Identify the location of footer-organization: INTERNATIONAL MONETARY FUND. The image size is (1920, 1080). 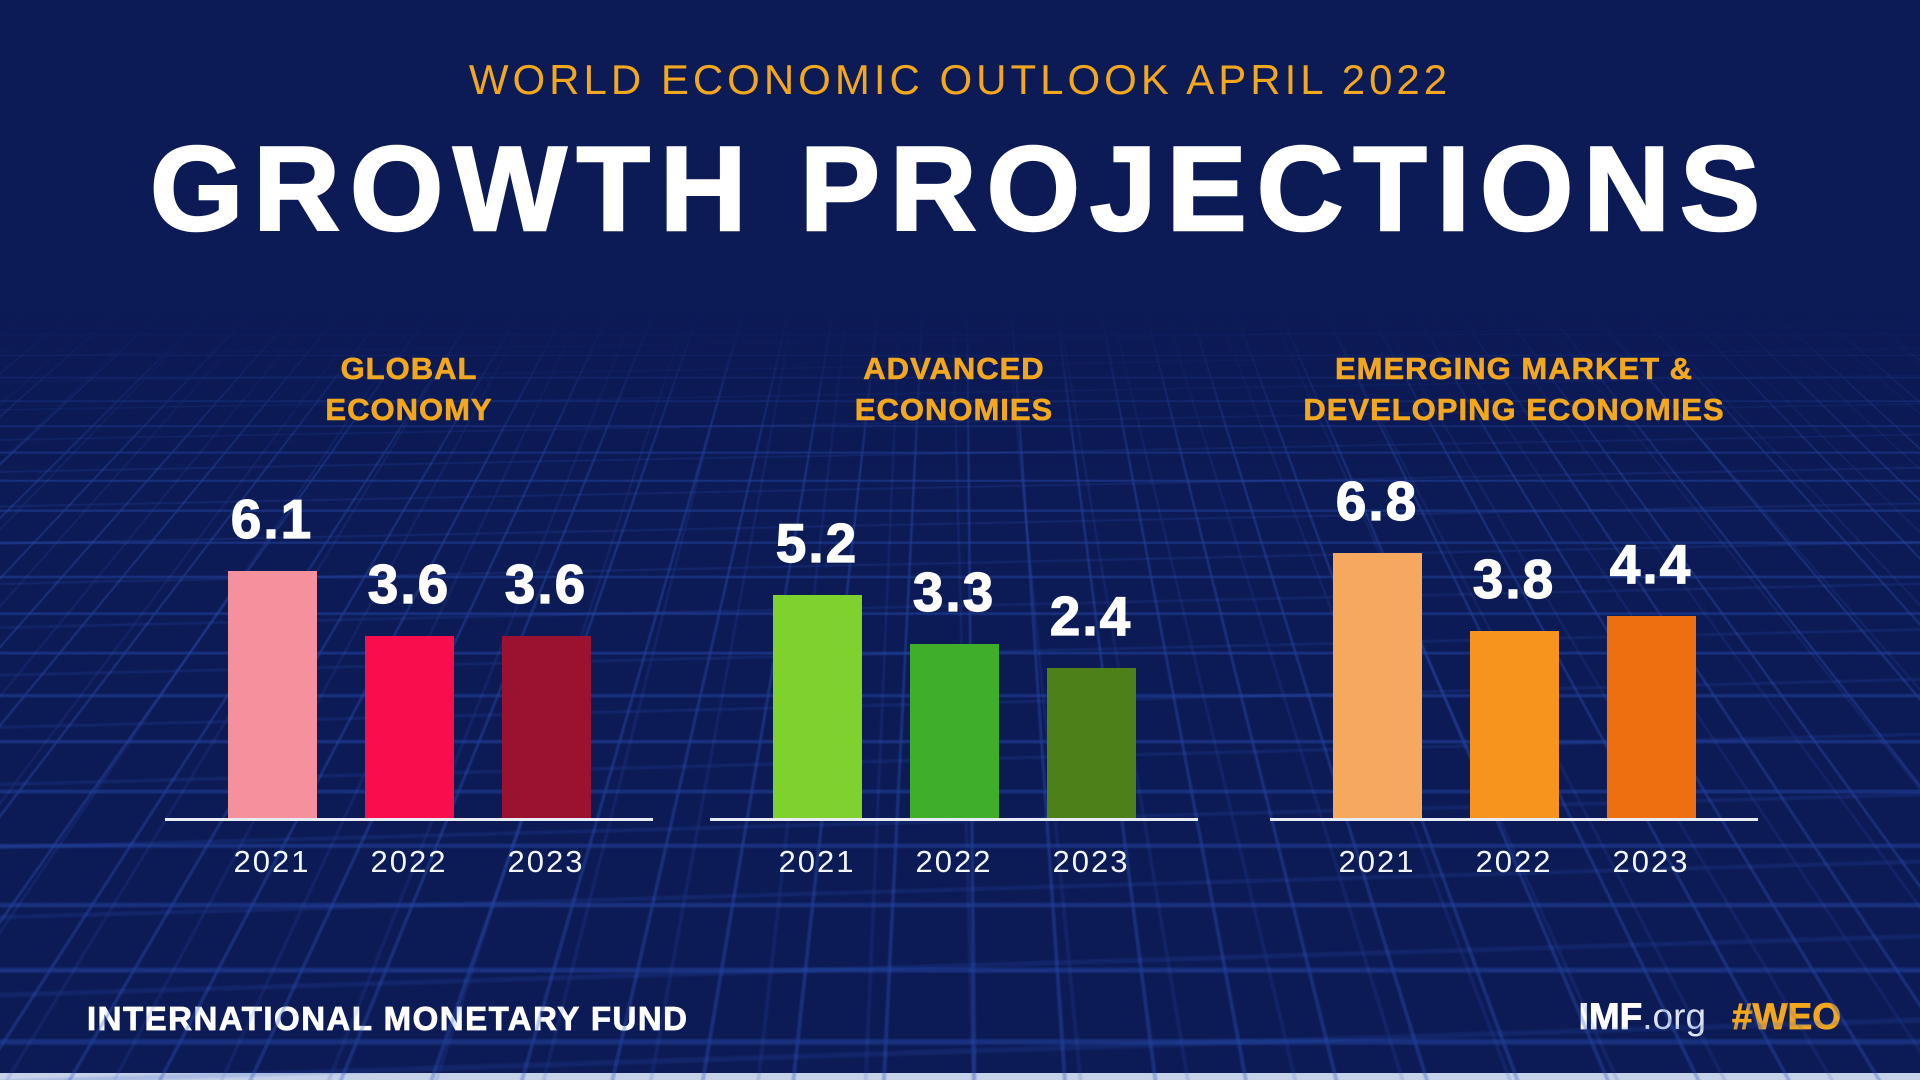
(388, 1019).